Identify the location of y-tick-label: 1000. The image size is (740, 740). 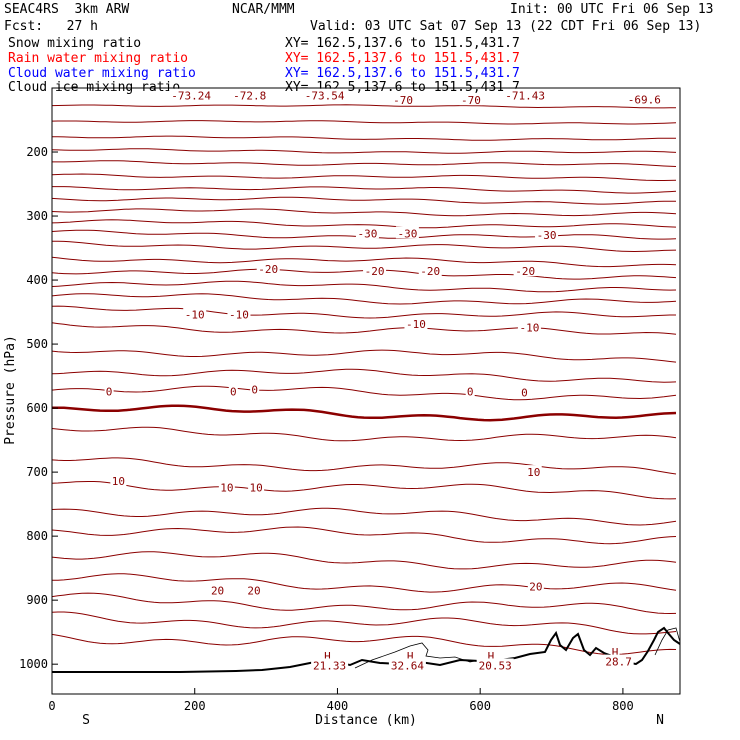
(33, 664).